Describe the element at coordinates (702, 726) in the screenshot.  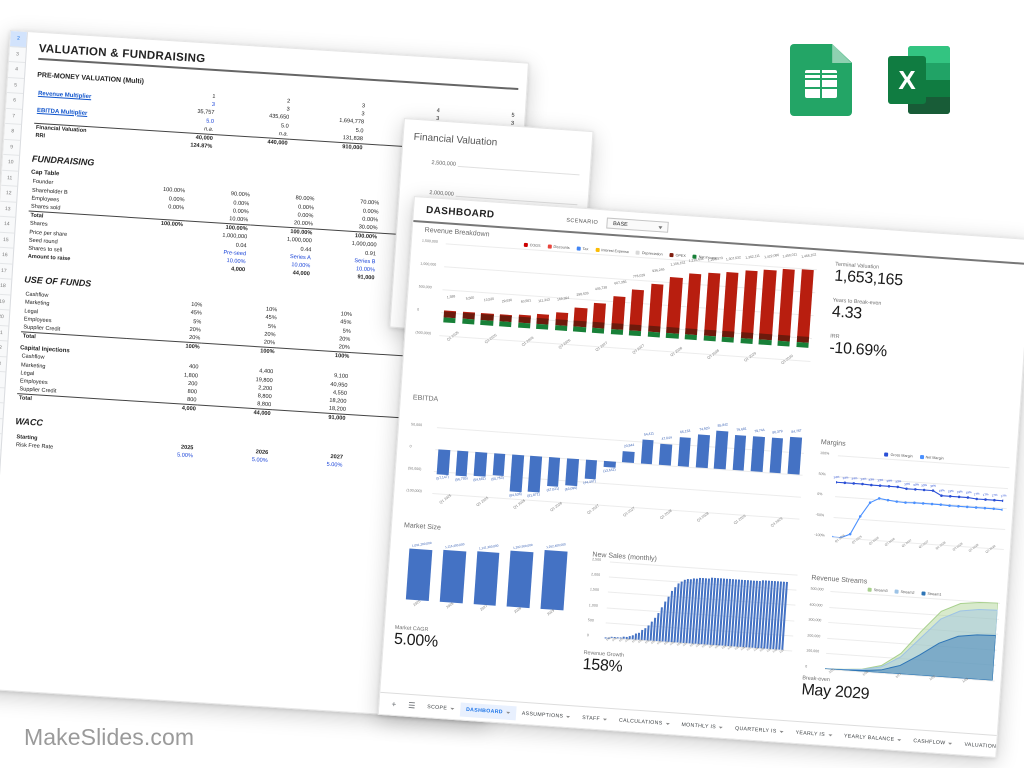
I see `sheet-tab-monthly-is: MONTHLY IS` at that location.